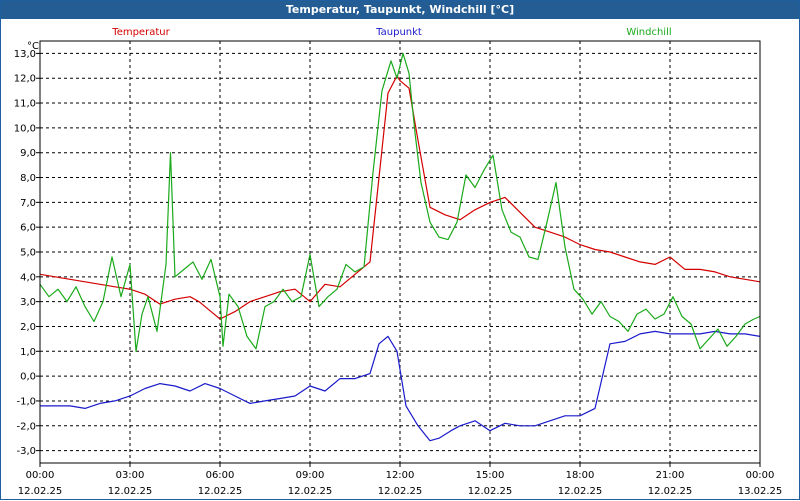  Describe the element at coordinates (28, 377) in the screenshot. I see `y-tick-label: 0,0` at that location.